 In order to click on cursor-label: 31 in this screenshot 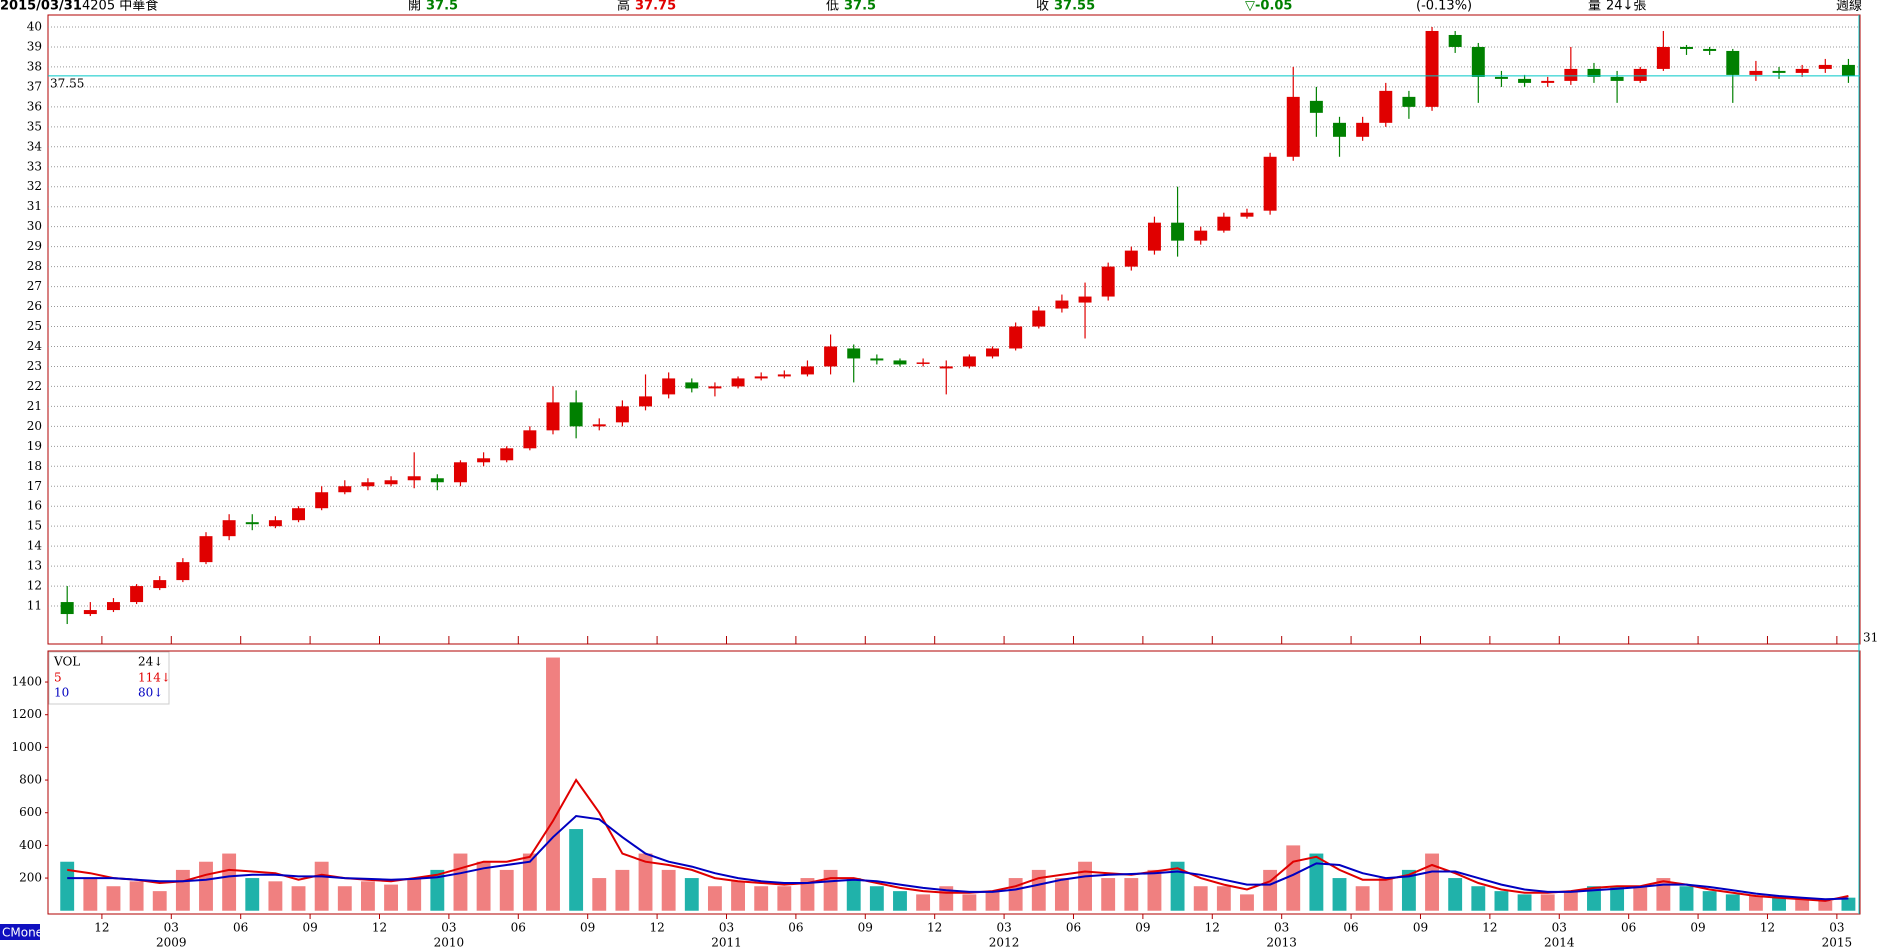, I will do `click(1870, 638)`.